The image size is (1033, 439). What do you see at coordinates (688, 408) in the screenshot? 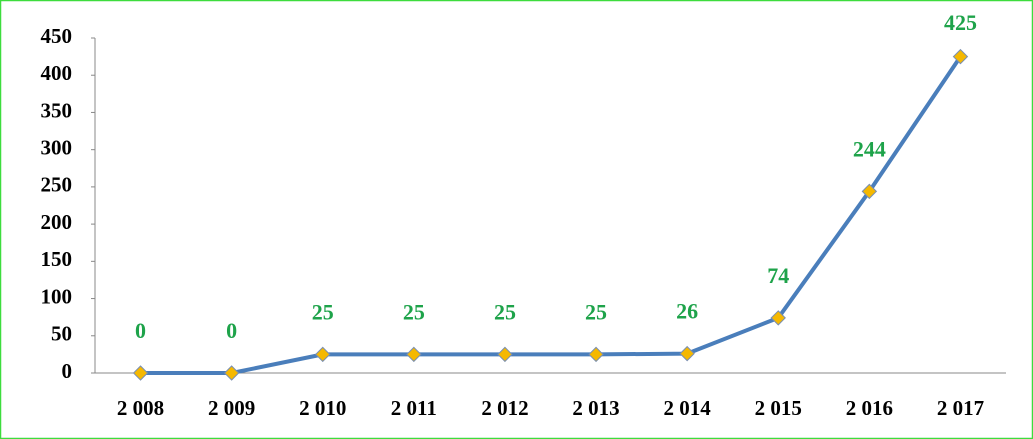
I see `x-tick-label: 2 014` at bounding box center [688, 408].